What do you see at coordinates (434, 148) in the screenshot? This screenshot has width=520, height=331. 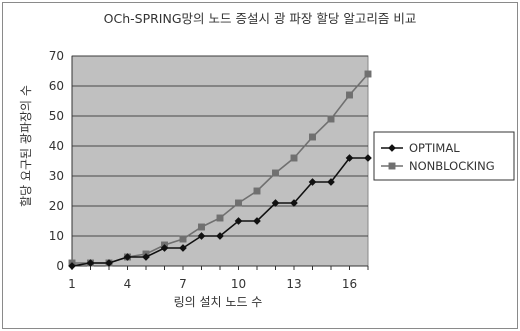 I see `legend-label-optimal: OPTIMAL` at bounding box center [434, 148].